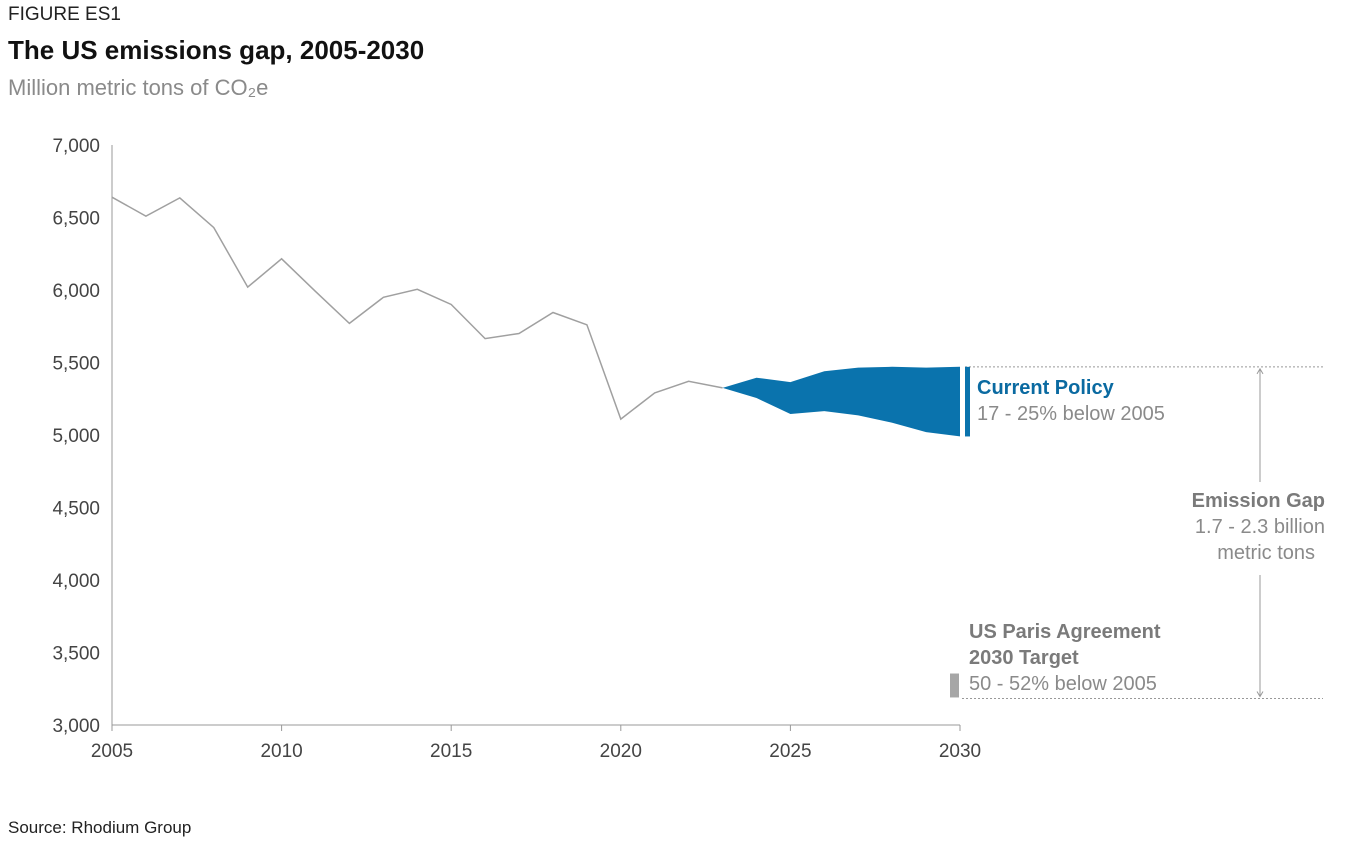  I want to click on paris-target-detail: 50 - 52% below 2005, so click(1063, 684).